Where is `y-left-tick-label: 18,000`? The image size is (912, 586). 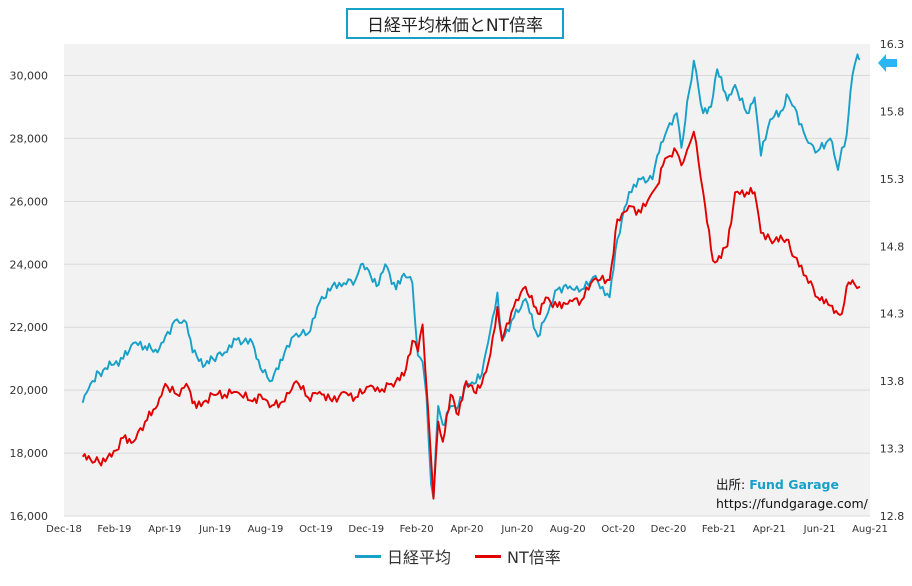
y-left-tick-label: 18,000 is located at coordinates (29, 453).